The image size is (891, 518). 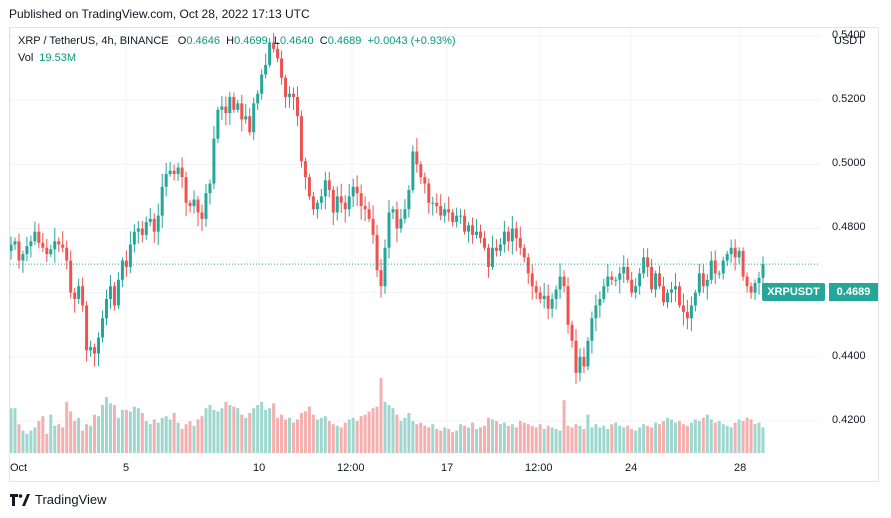 I want to click on volume-value: 19.53M, so click(x=57, y=58).